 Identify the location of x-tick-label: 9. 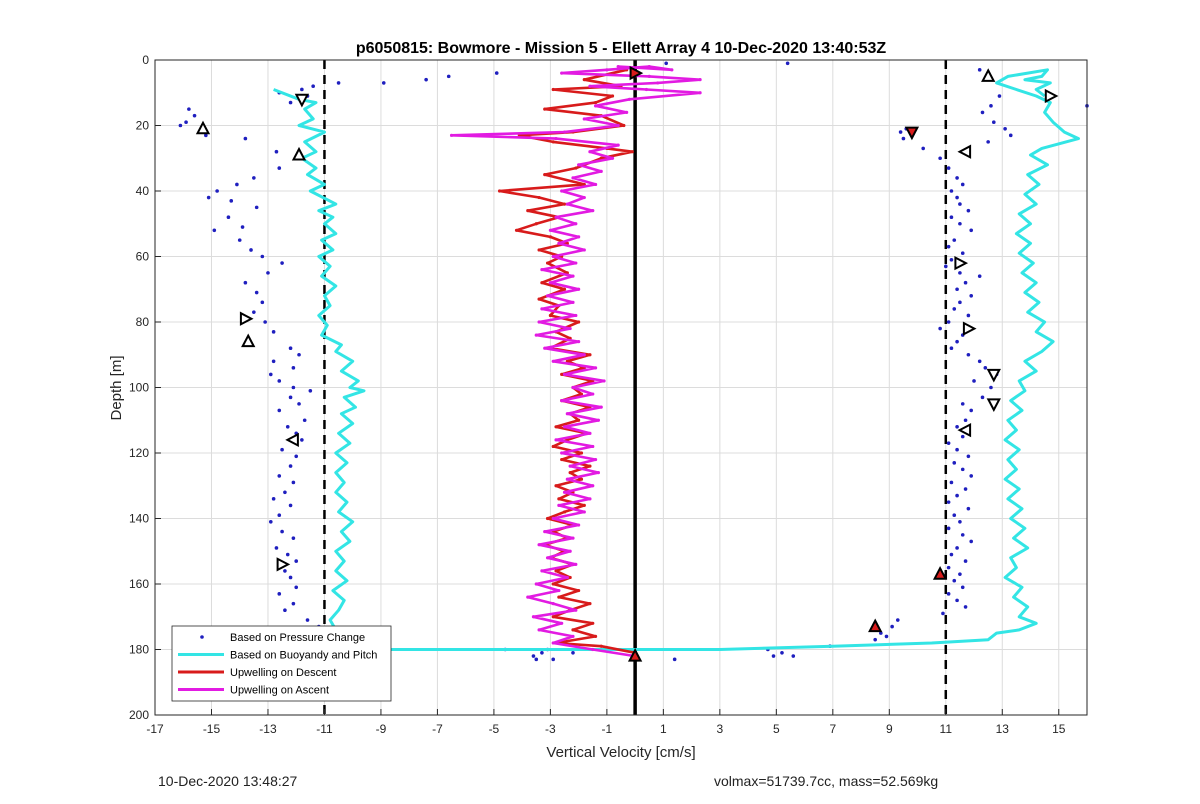
(889, 729).